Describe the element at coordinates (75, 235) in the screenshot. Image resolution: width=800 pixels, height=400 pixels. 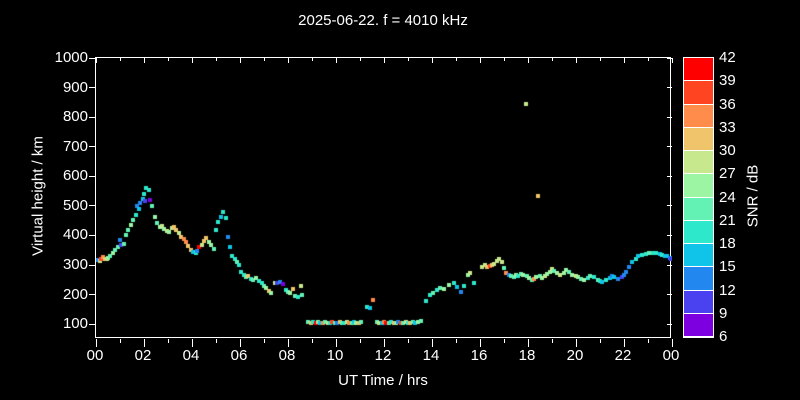
I see `y-tick-label: 400` at that location.